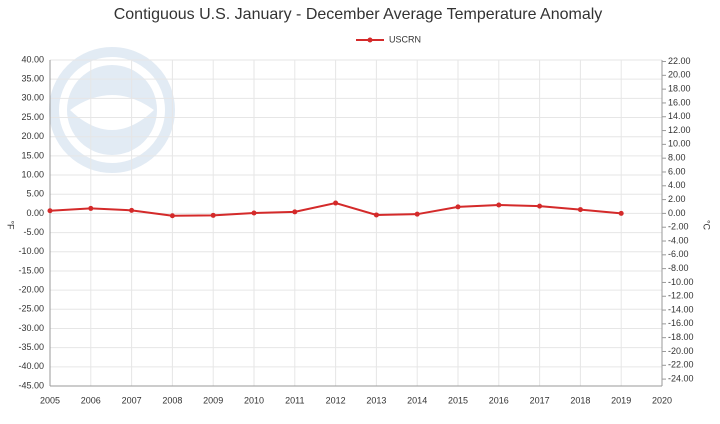  I want to click on y2-tick-label: -20.00, so click(681, 351).